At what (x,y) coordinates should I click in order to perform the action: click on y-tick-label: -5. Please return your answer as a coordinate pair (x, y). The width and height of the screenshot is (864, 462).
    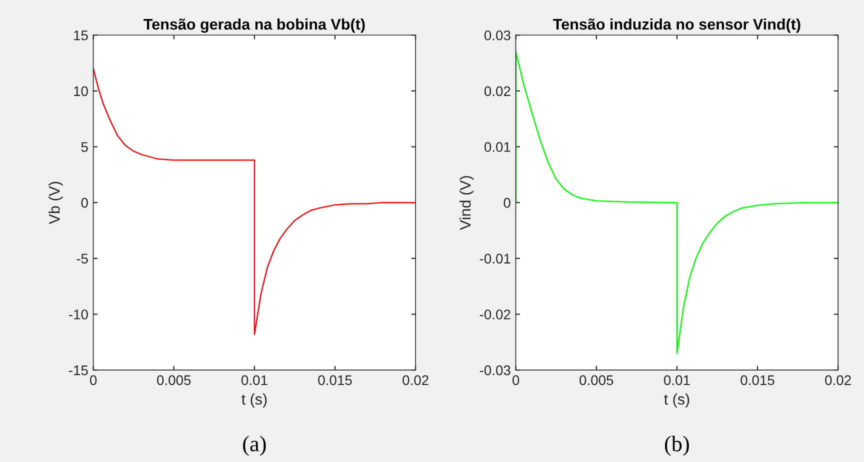
    Looking at the image, I should click on (82, 259).